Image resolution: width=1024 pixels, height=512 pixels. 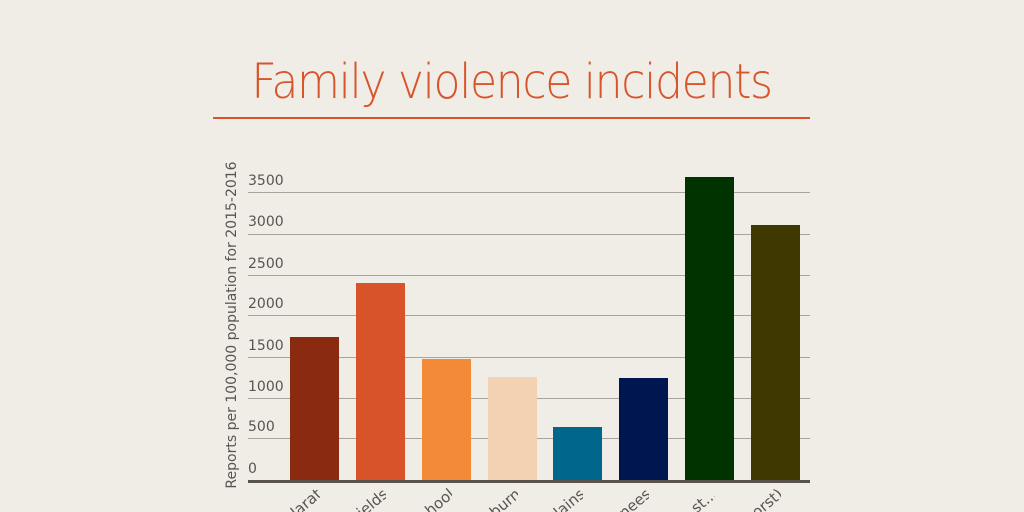 I want to click on x-label-8-container: orst), so click(x=746, y=497).